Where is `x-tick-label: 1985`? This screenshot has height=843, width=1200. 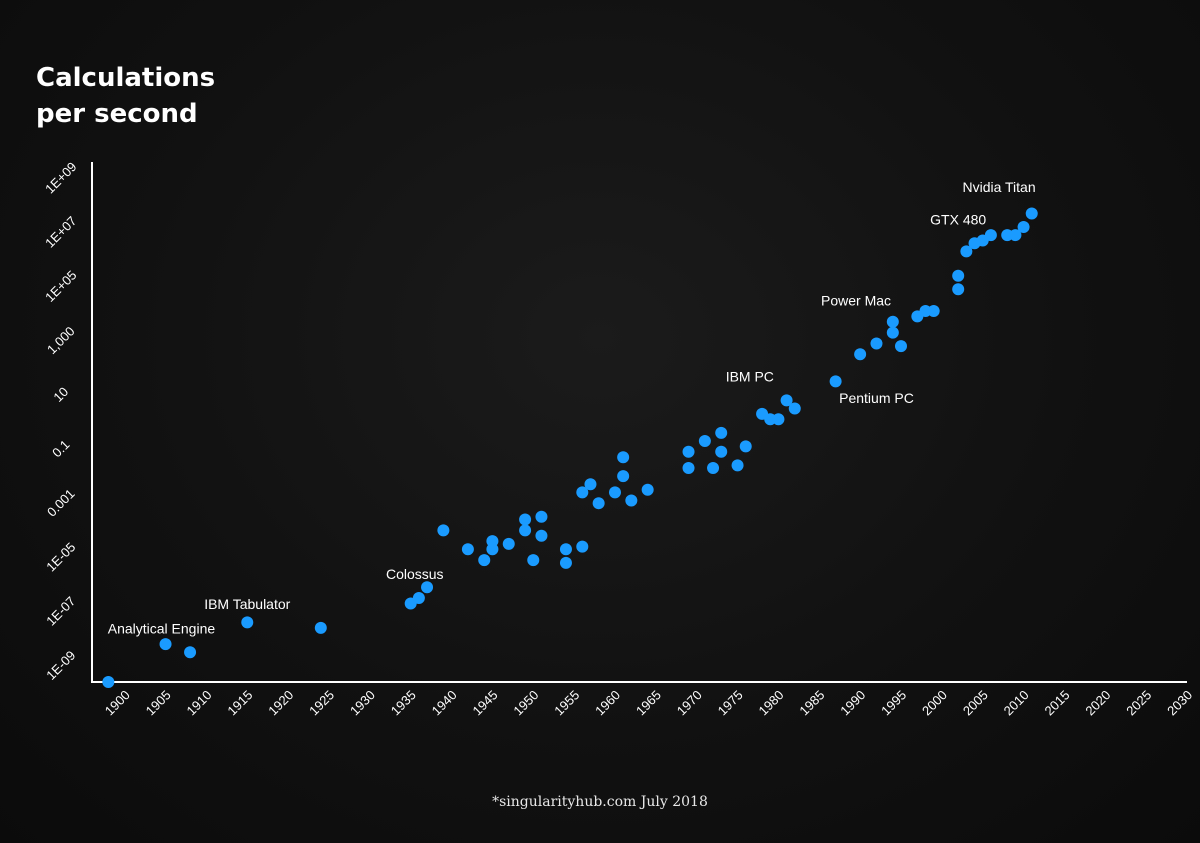
x-tick-label: 1985 is located at coordinates (811, 702).